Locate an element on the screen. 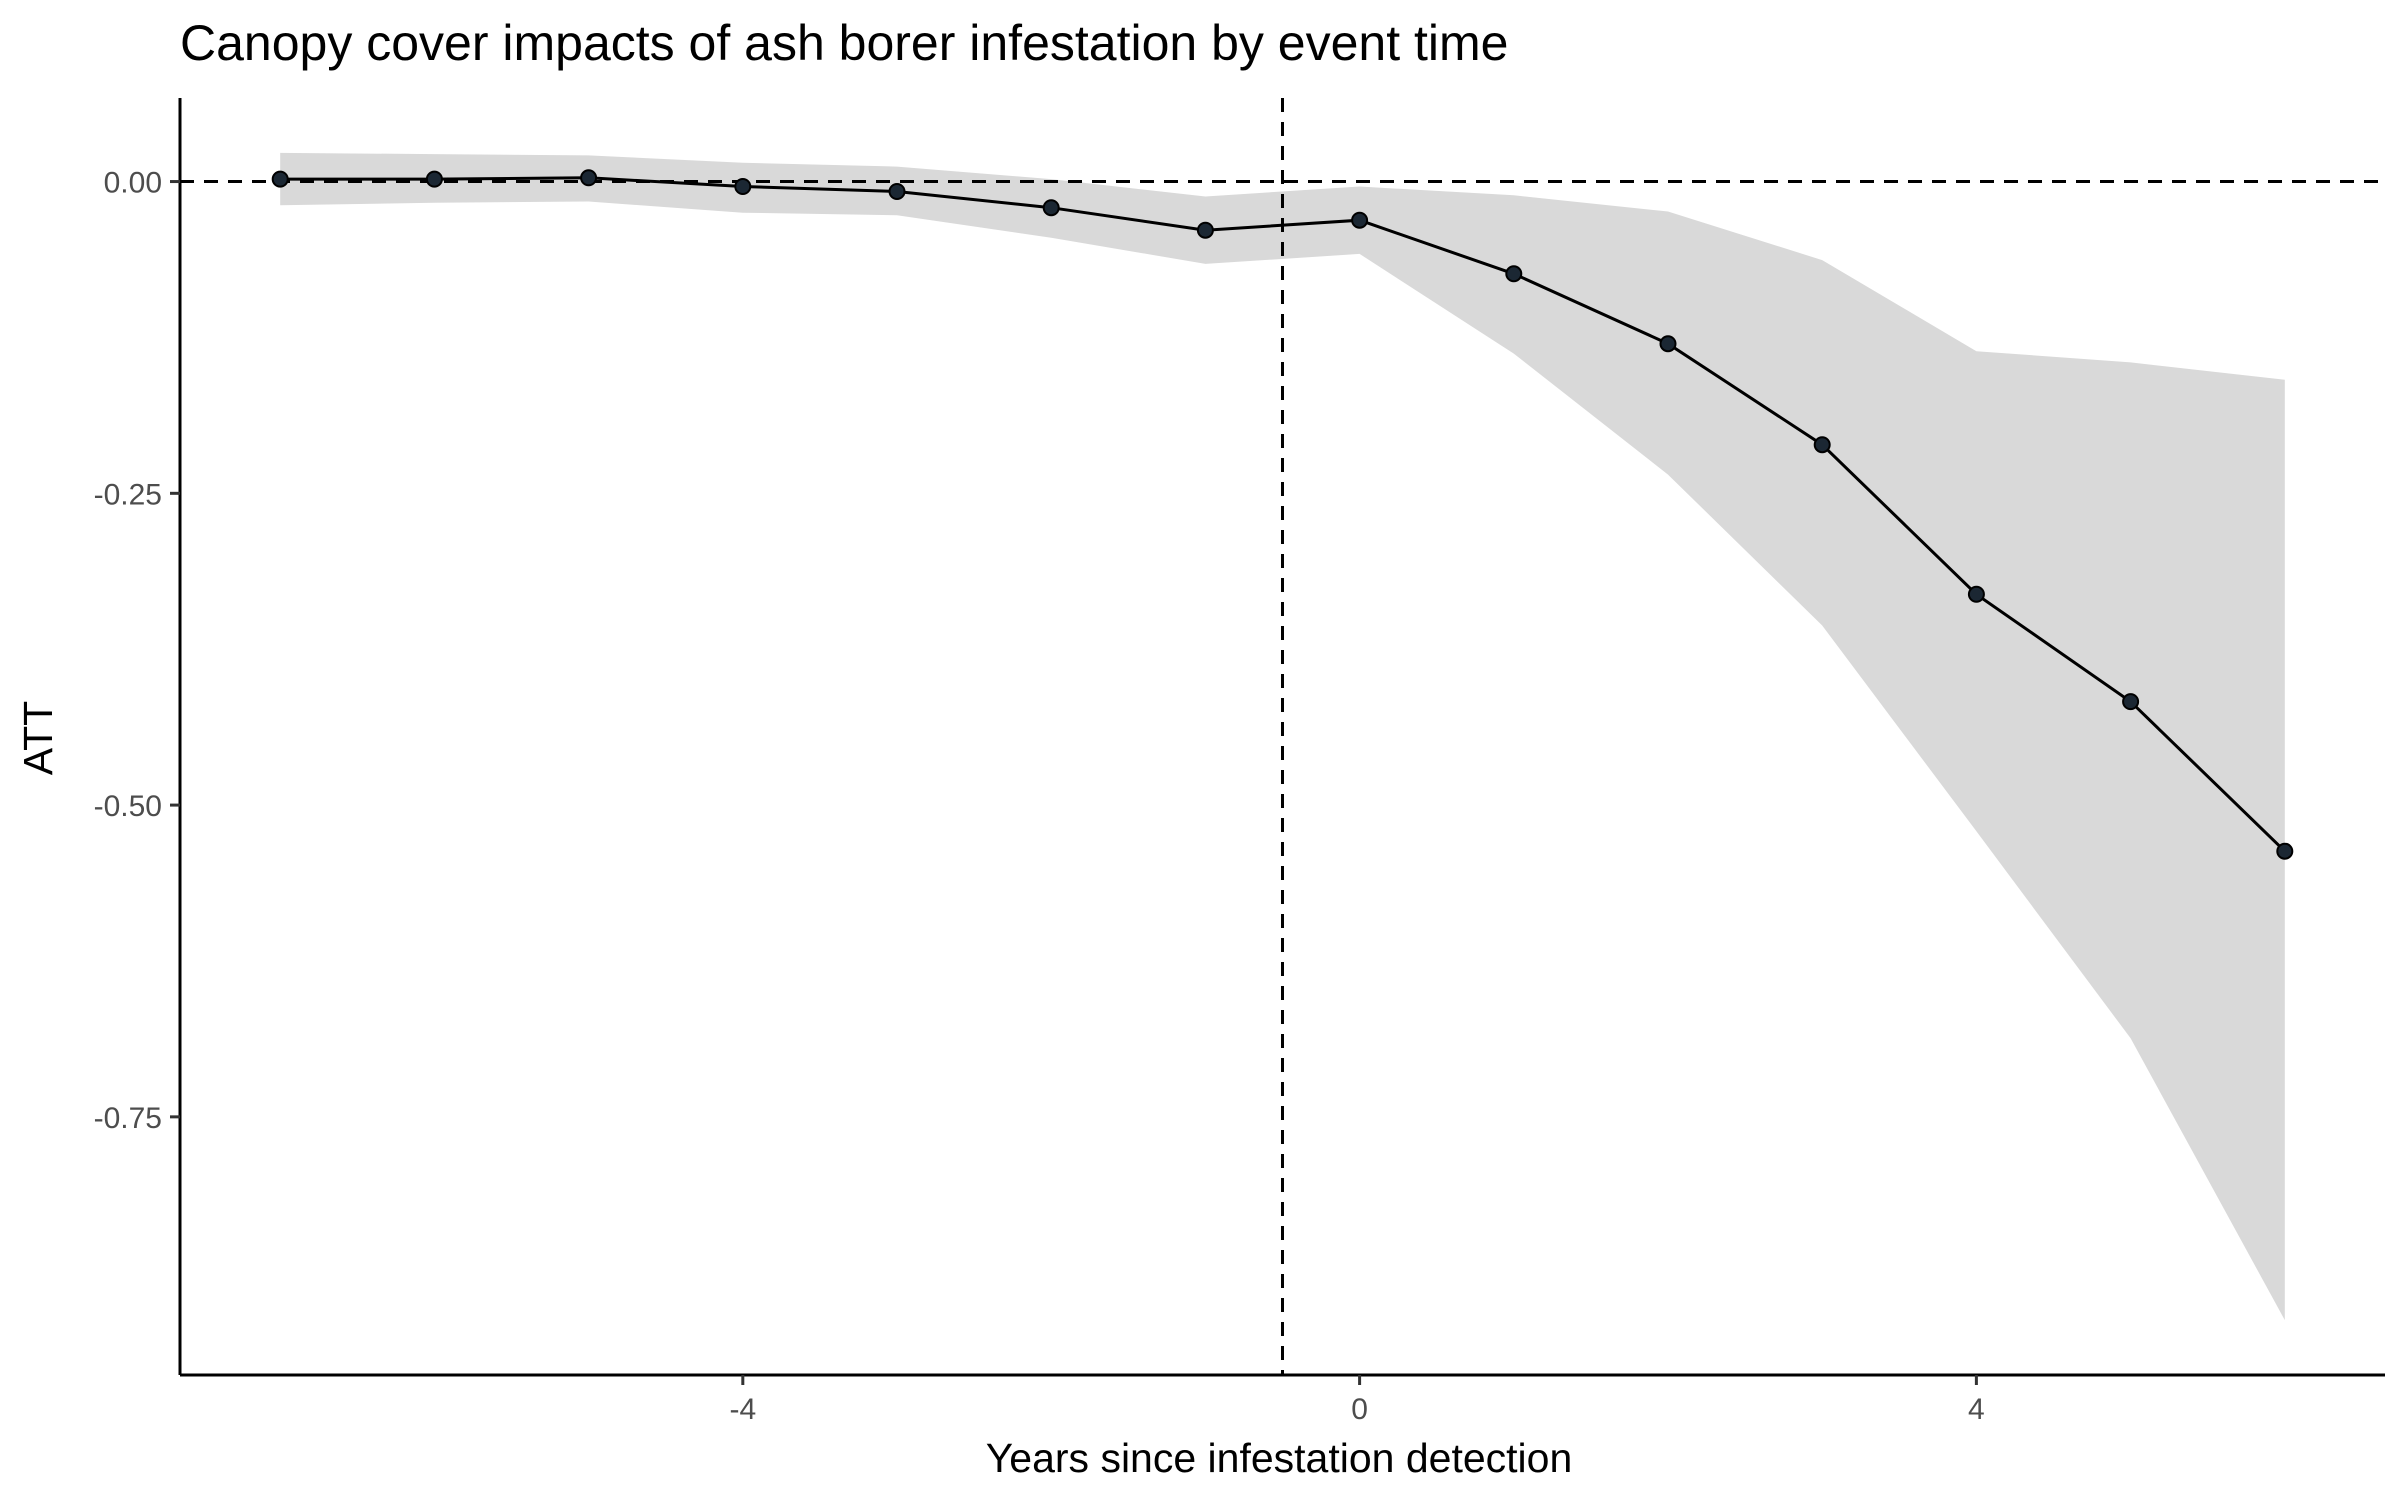 This screenshot has height=1500, width=2400. y-axis-title: ATT is located at coordinates (38, 738).